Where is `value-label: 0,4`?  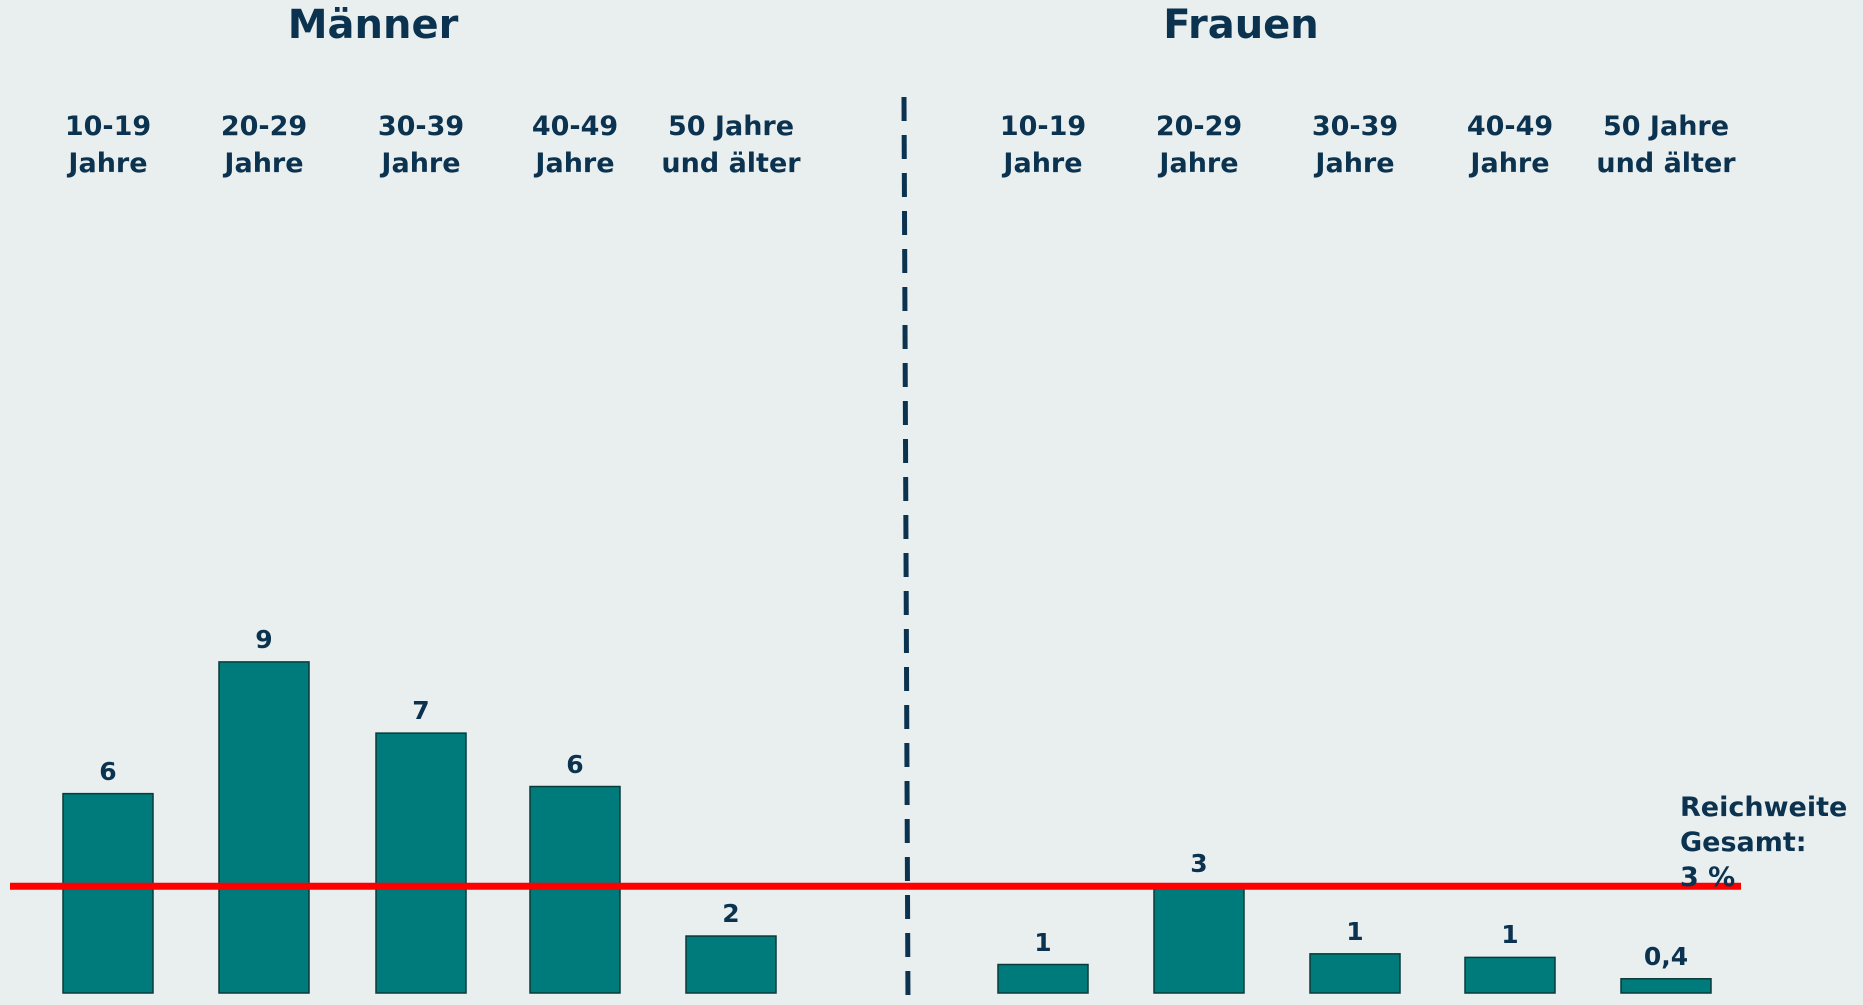
value-label: 0,4 is located at coordinates (1666, 956).